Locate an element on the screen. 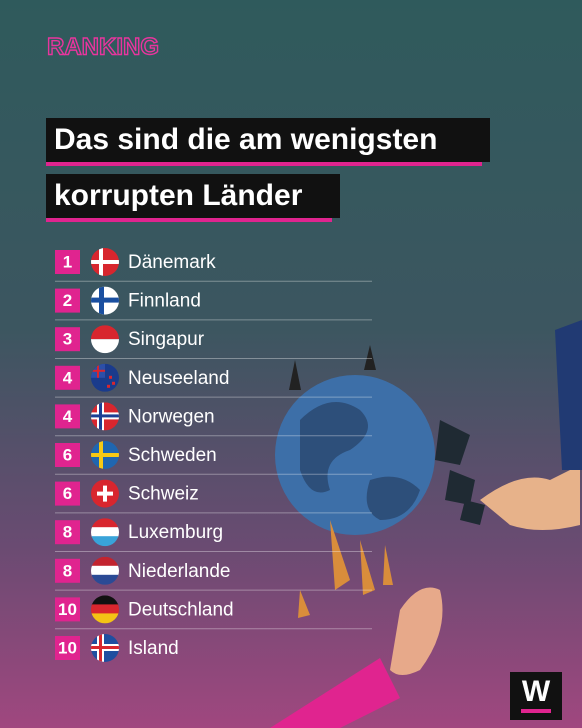 The image size is (582, 728). country-name: Norwegen is located at coordinates (171, 416).